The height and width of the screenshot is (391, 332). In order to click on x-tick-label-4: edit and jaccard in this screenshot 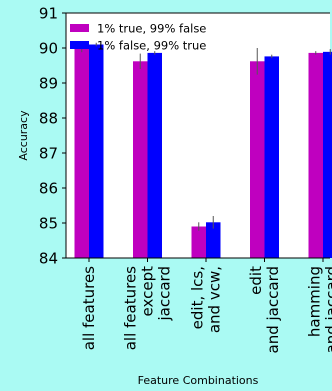, I will do `click(264, 310)`.